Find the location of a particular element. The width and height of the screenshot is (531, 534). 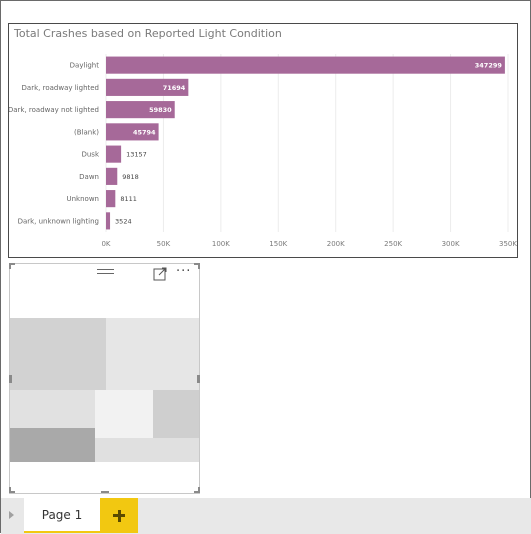

resize-handle-right is located at coordinates (198, 379).